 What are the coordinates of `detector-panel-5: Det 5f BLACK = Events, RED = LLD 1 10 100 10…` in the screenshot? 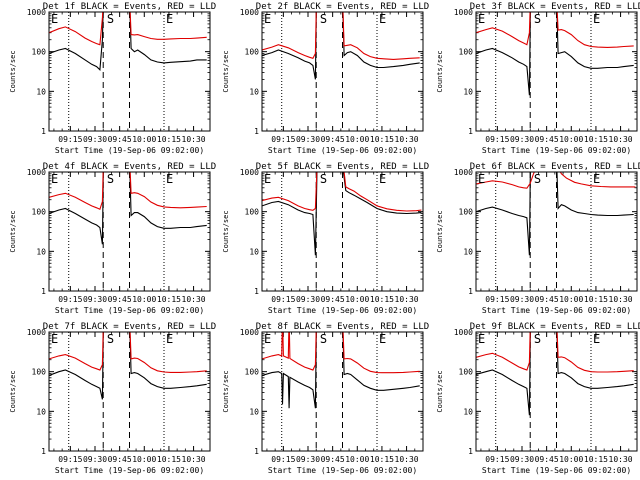 It's located at (325, 238).